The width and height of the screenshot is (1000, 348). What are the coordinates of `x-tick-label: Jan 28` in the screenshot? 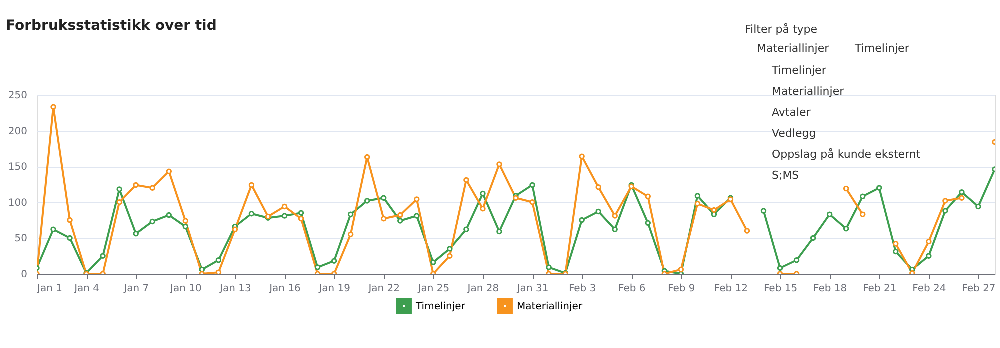 It's located at (483, 289).